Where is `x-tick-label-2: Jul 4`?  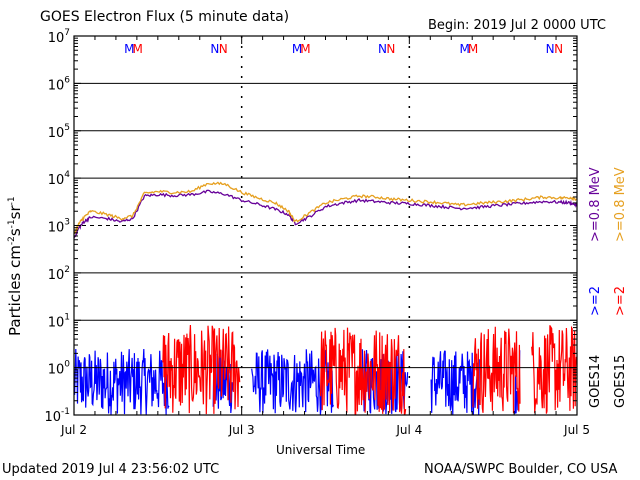 x-tick-label-2: Jul 4 is located at coordinates (408, 430).